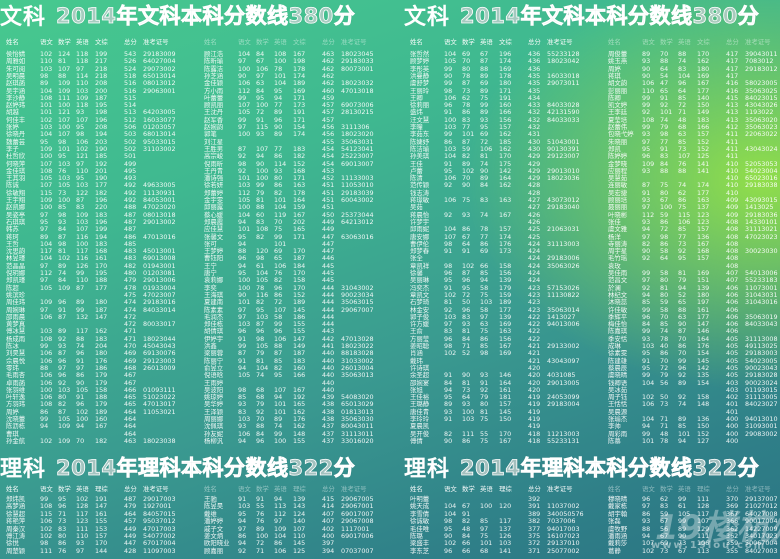 The width and height of the screenshot is (780, 559). Describe the element at coordinates (682, 251) in the screenshot. I see `cell: 92` at that location.